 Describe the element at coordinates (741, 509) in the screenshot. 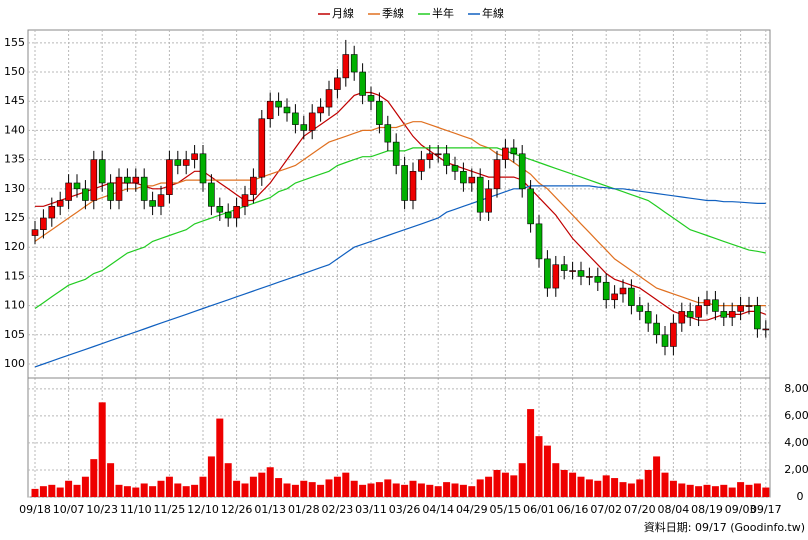

I see `x-tick-label: 09/03` at that location.